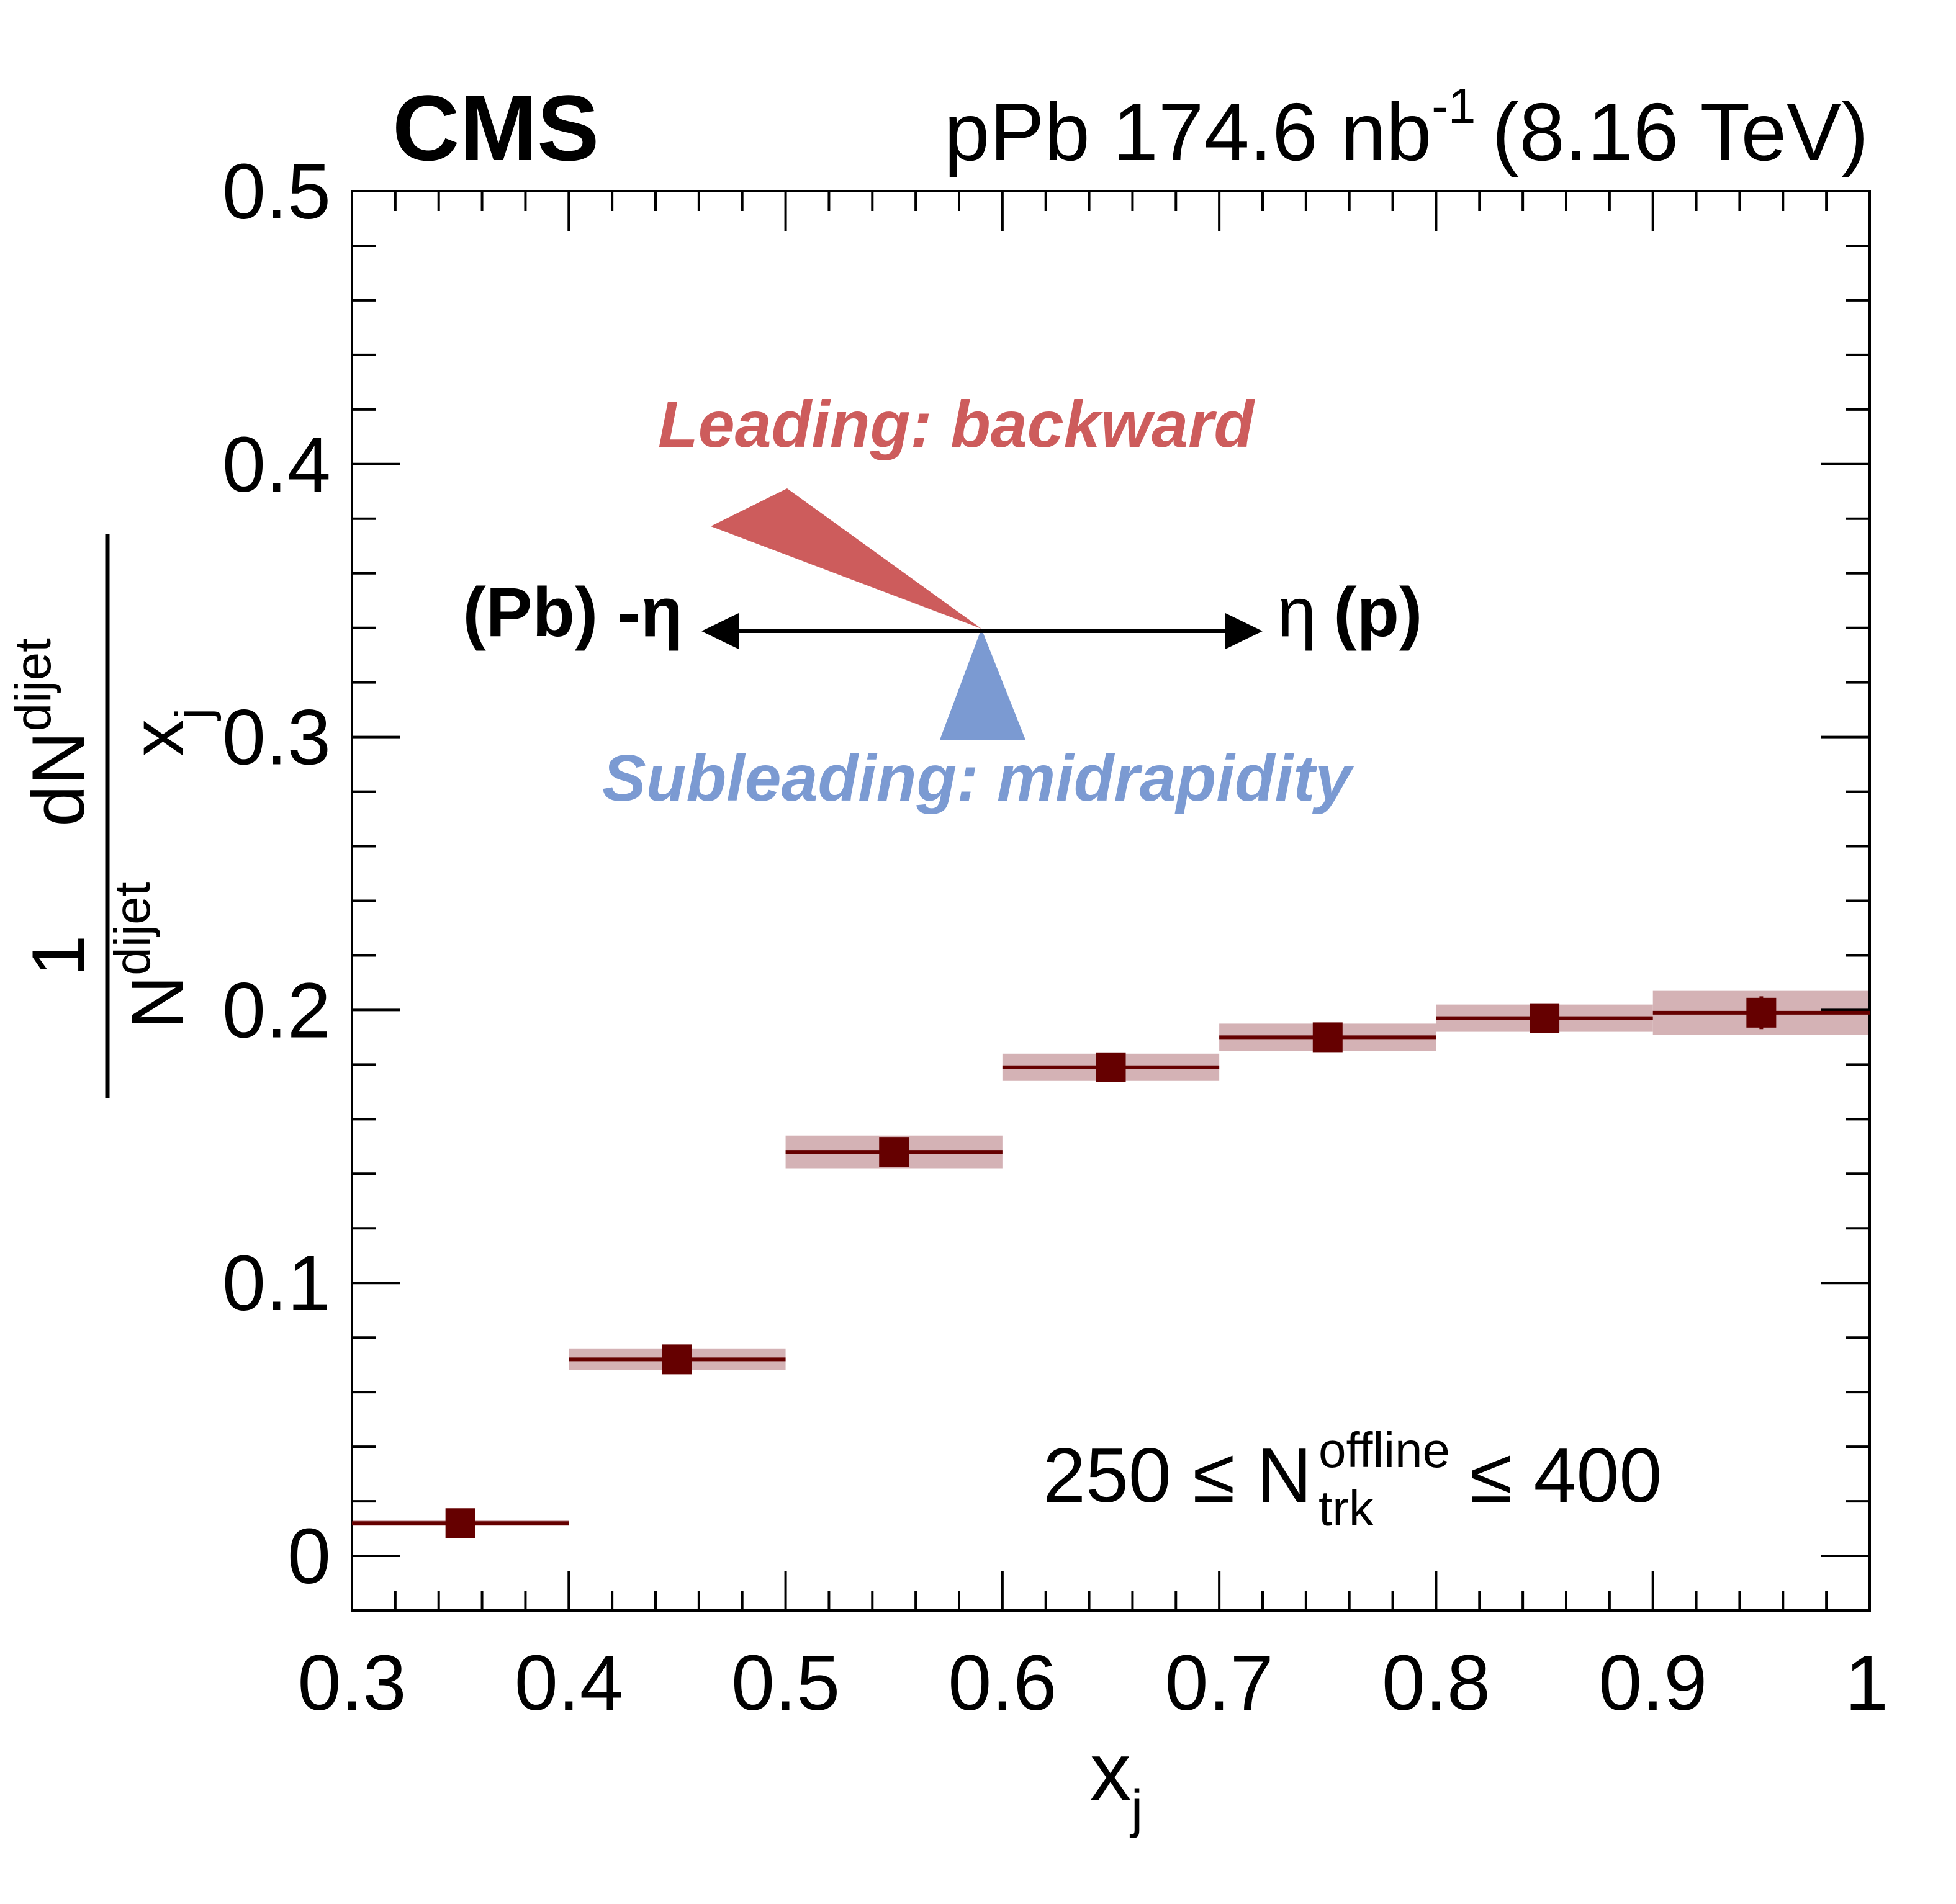  Describe the element at coordinates (785, 1683) in the screenshot. I see `x-tick-label: 0.5` at that location.